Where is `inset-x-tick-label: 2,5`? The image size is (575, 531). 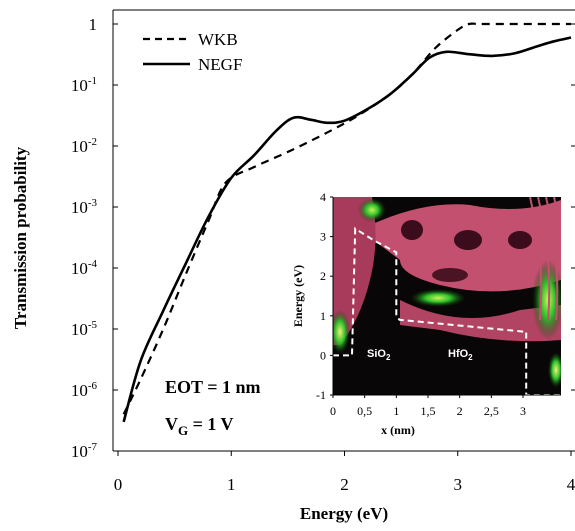
inset-x-tick-label: 2,5 is located at coordinates (491, 411).